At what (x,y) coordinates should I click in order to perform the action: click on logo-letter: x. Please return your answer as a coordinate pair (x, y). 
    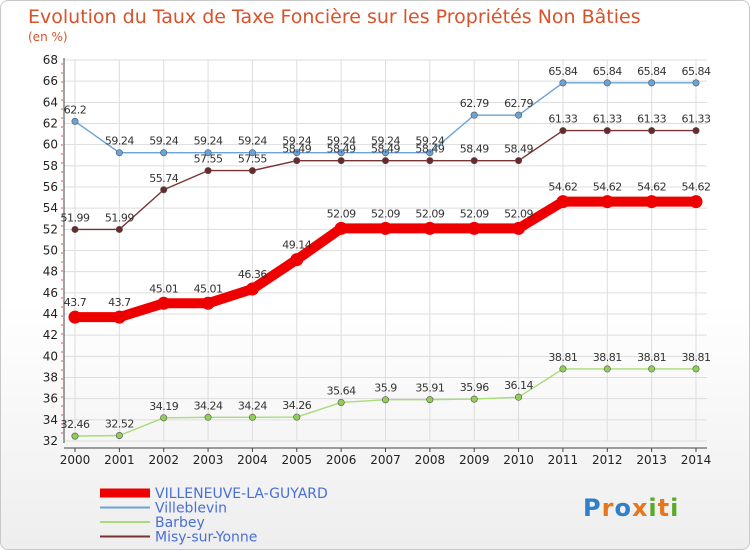
    Looking at the image, I should click on (640, 508).